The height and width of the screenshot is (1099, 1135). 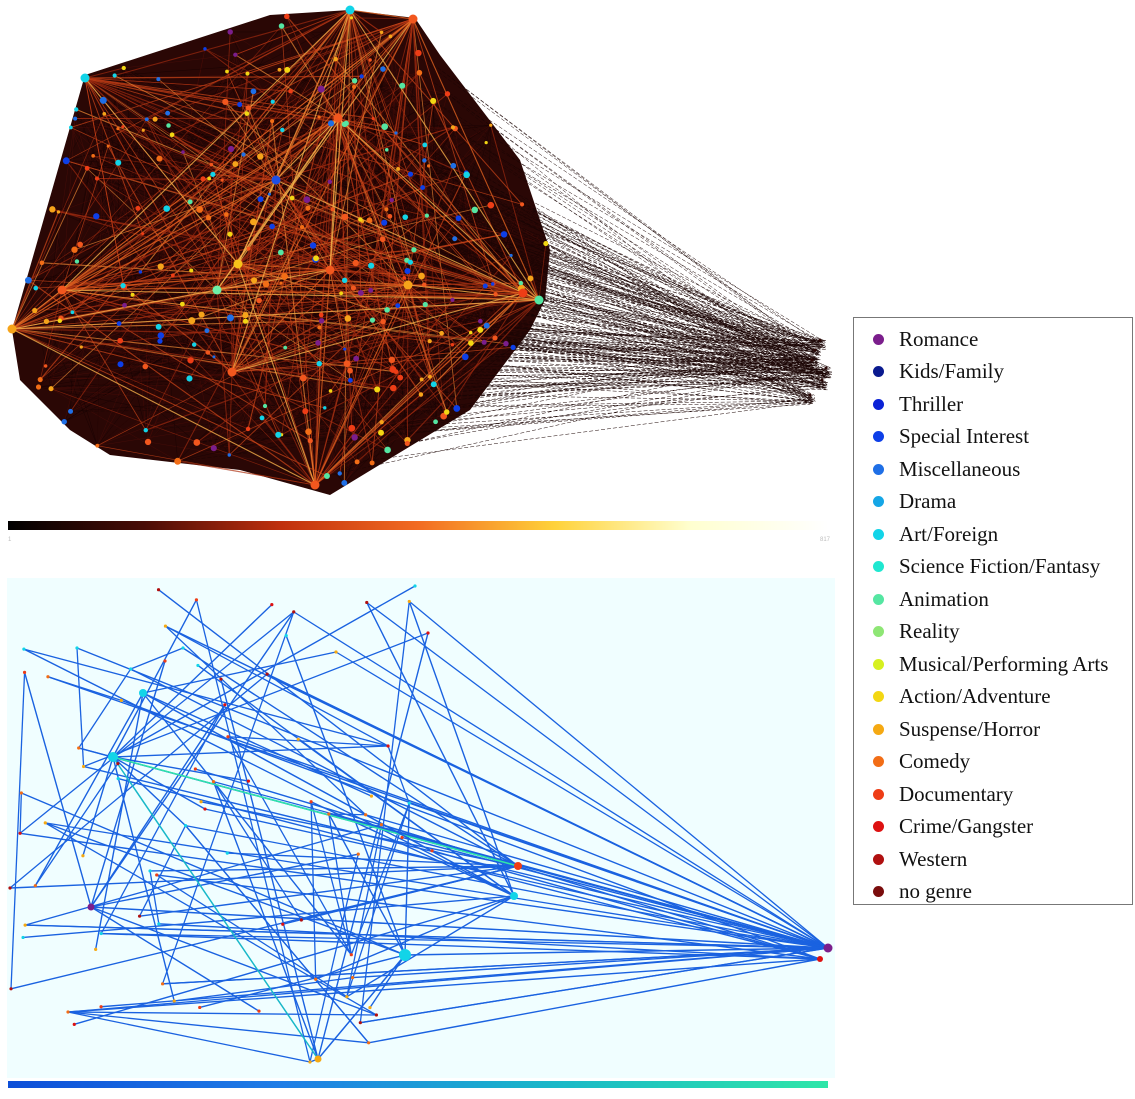 What do you see at coordinates (970, 728) in the screenshot?
I see `legend-label: Suspense/Horror` at bounding box center [970, 728].